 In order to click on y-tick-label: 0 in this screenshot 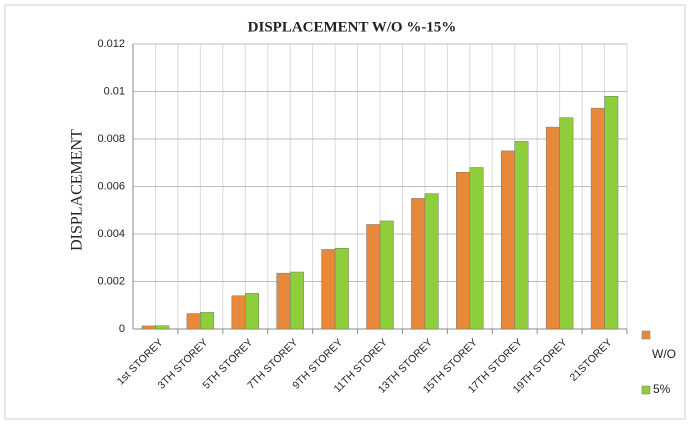, I will do `click(122, 329)`.